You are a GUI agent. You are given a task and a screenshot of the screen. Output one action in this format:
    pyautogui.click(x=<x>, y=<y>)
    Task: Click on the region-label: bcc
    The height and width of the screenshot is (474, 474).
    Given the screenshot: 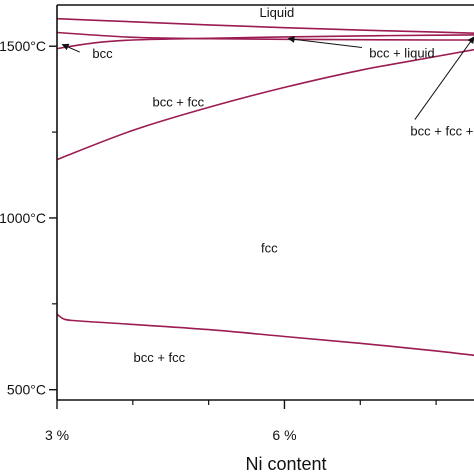 What is the action you would take?
    pyautogui.click(x=102, y=53)
    